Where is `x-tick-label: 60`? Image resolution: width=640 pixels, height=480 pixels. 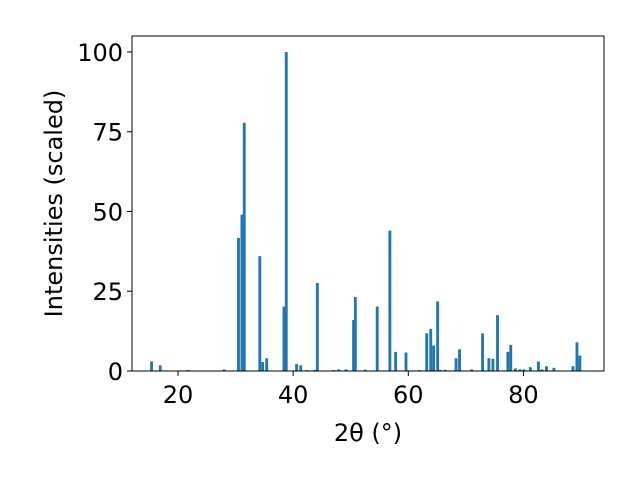
x-tick-label: 60 is located at coordinates (408, 395).